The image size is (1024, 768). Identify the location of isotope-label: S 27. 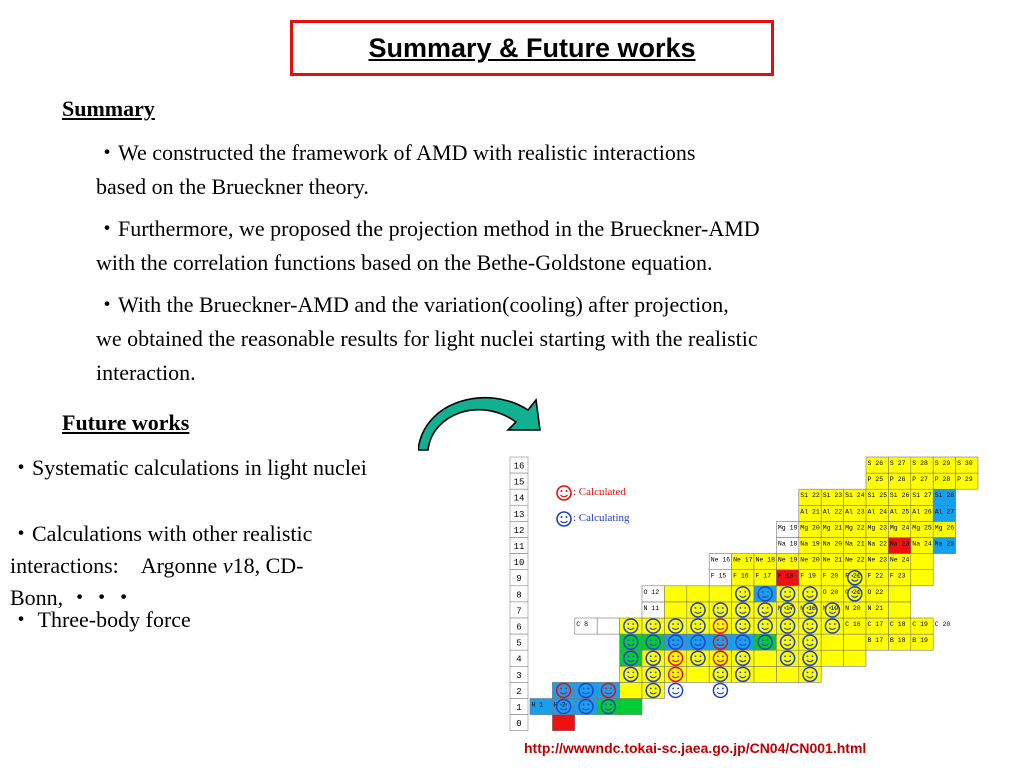
(898, 463).